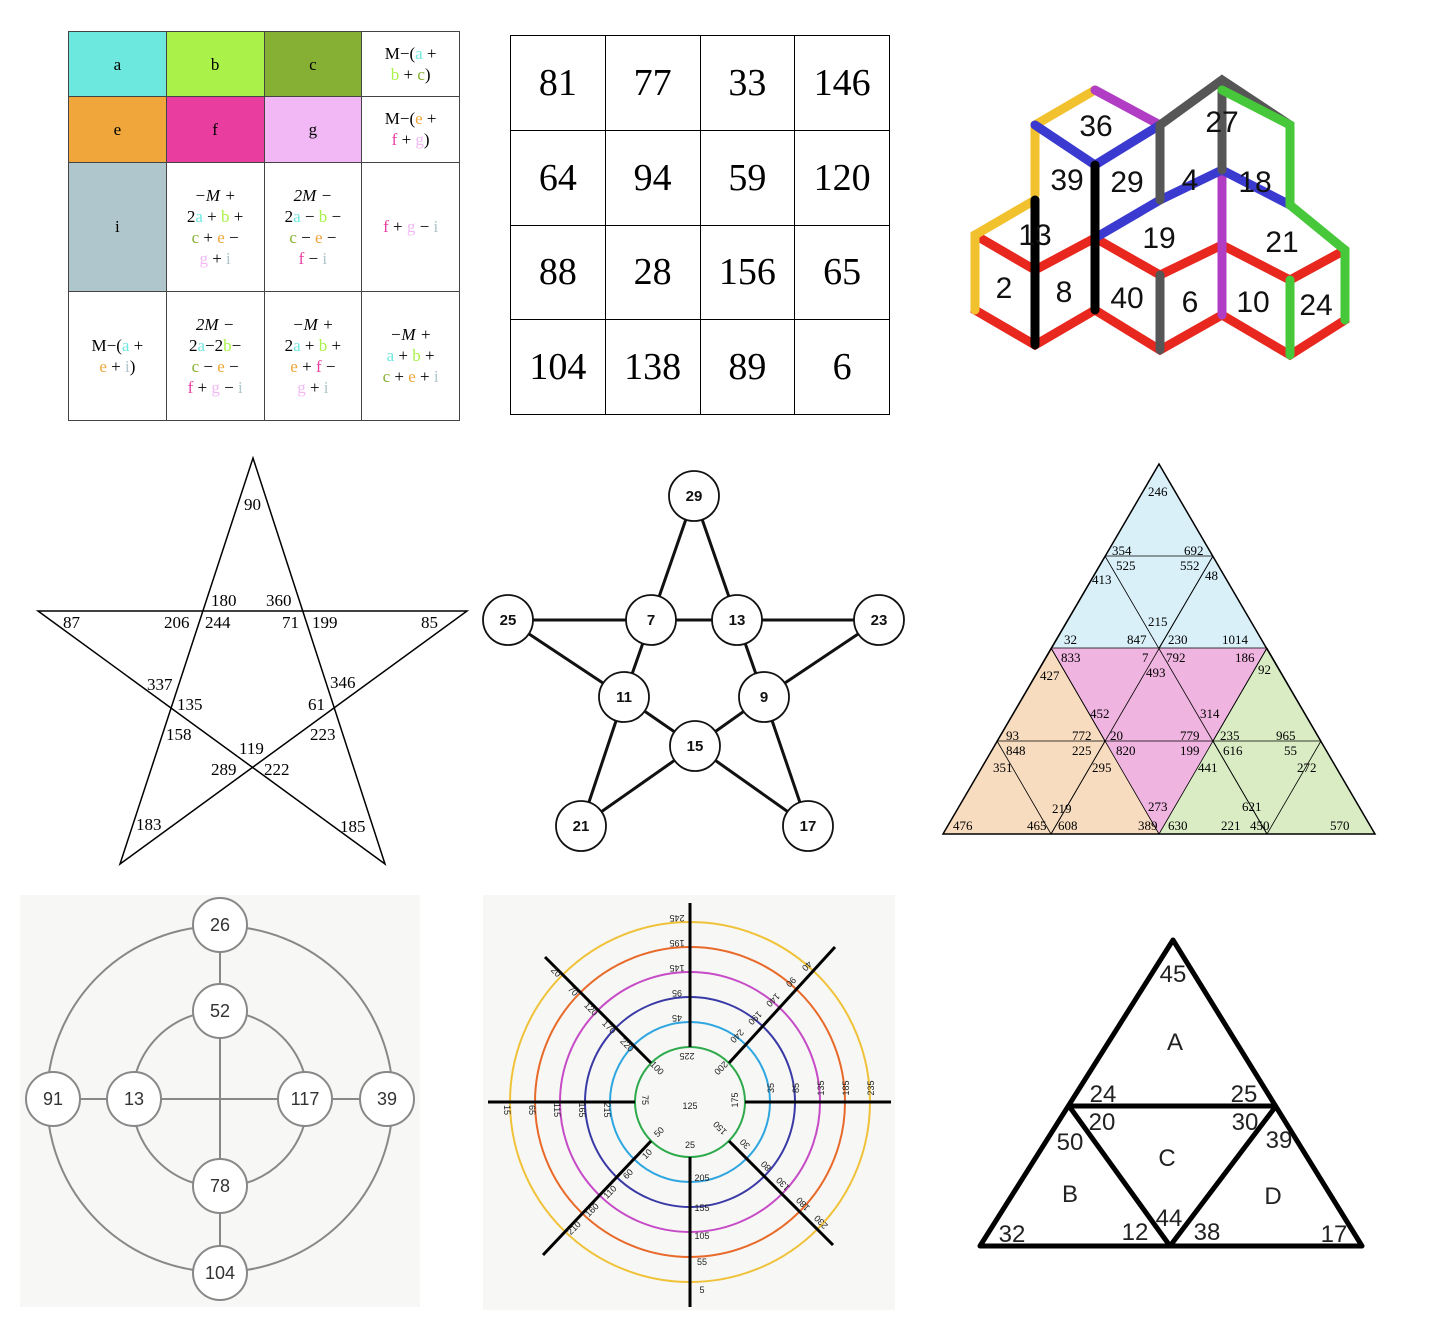 The image size is (1430, 1330). I want to click on node-label: 9, so click(764, 697).